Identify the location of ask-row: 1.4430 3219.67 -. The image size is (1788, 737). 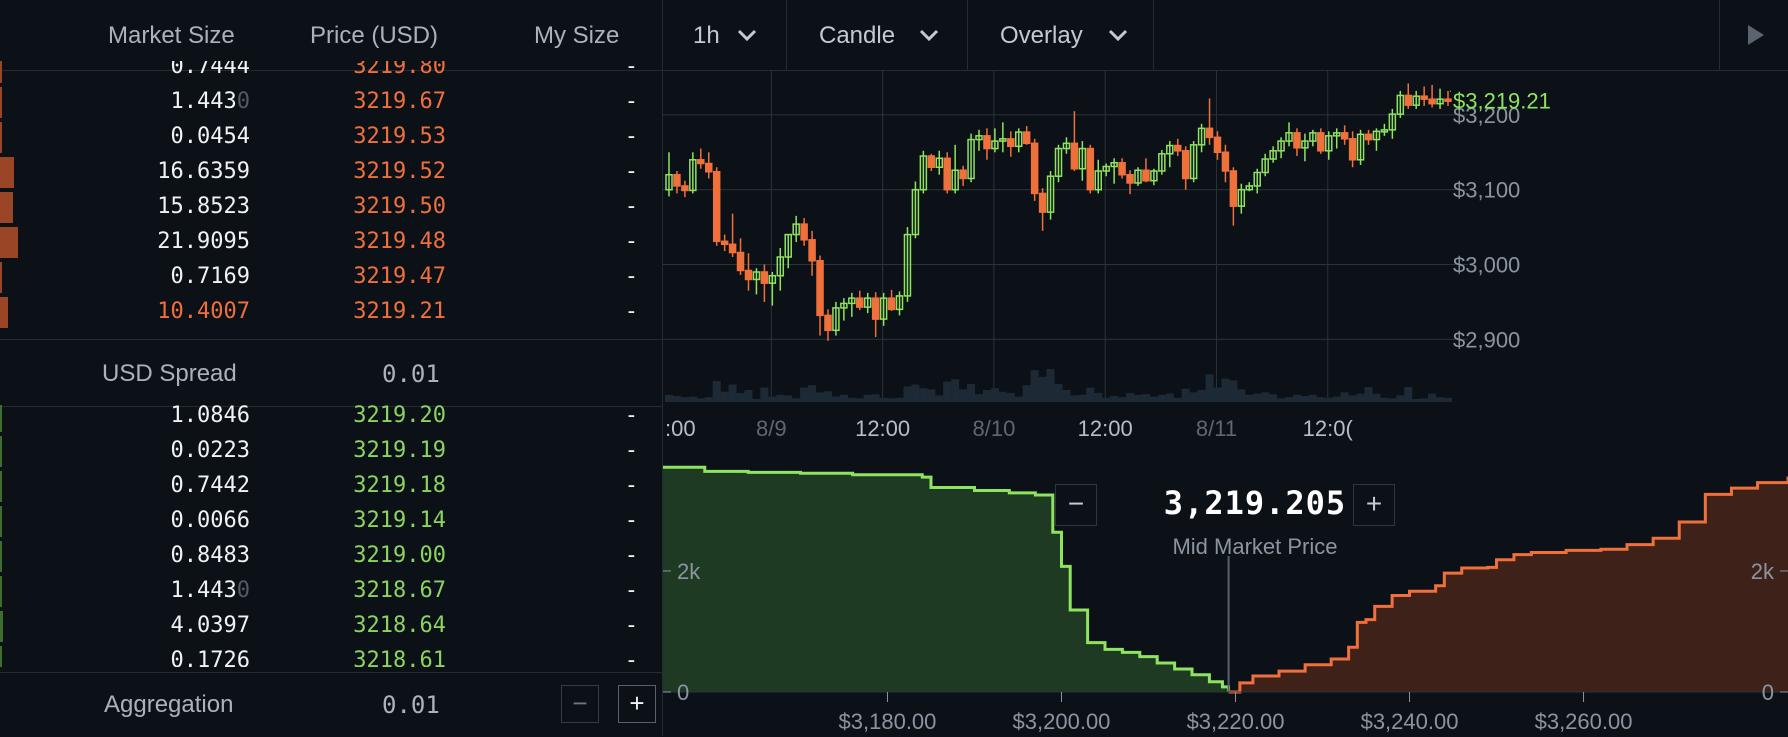
(331, 102).